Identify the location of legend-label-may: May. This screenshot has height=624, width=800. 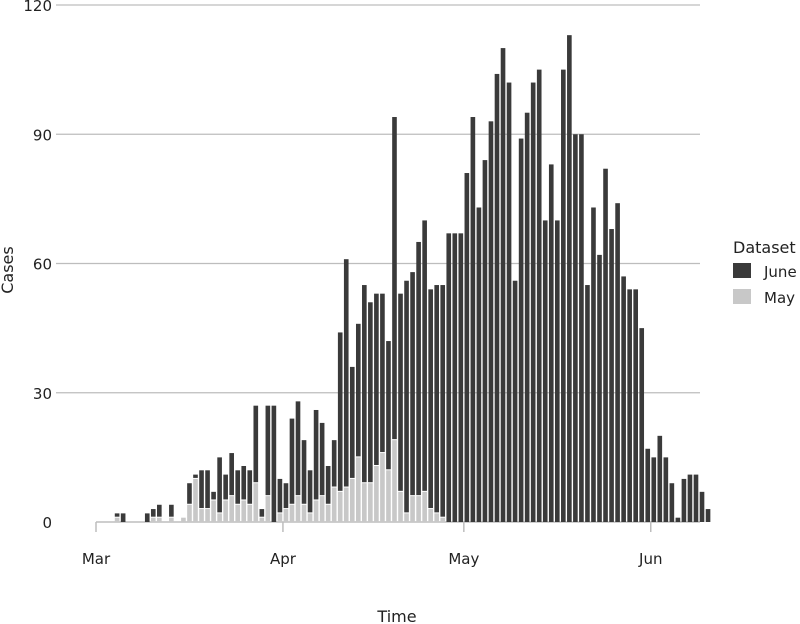
(779, 298).